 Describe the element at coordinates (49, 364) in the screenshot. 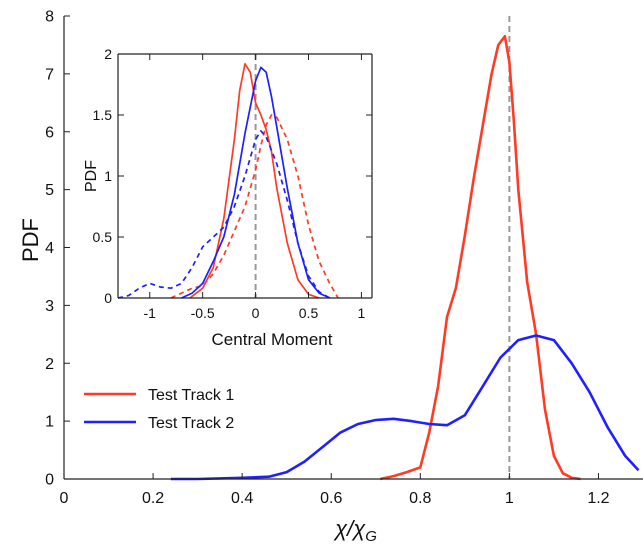

I see `main-y-tick-label: 2` at that location.